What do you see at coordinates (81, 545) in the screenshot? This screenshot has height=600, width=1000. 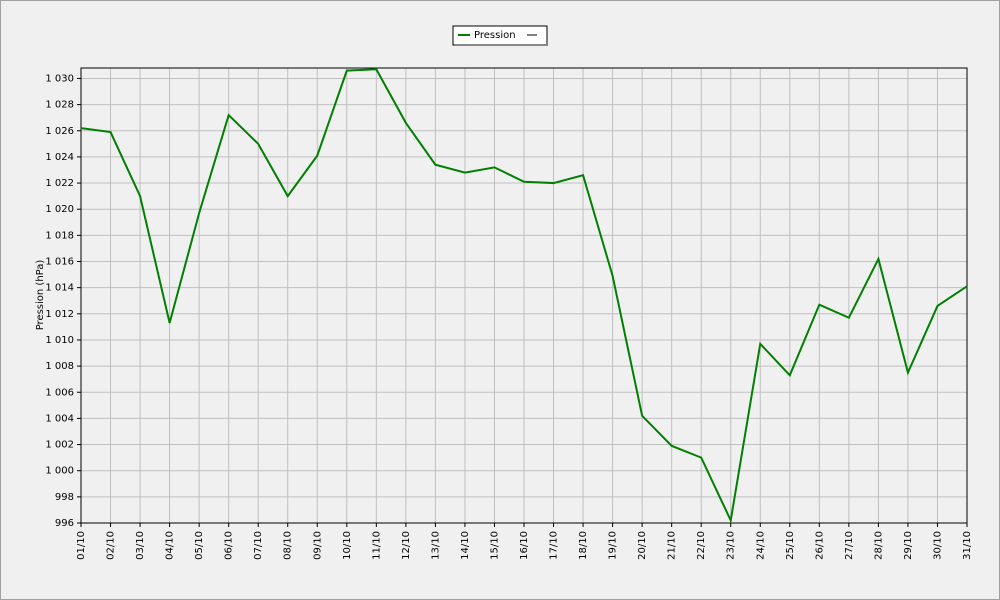 I see `x-tick-label: 01/10` at bounding box center [81, 545].